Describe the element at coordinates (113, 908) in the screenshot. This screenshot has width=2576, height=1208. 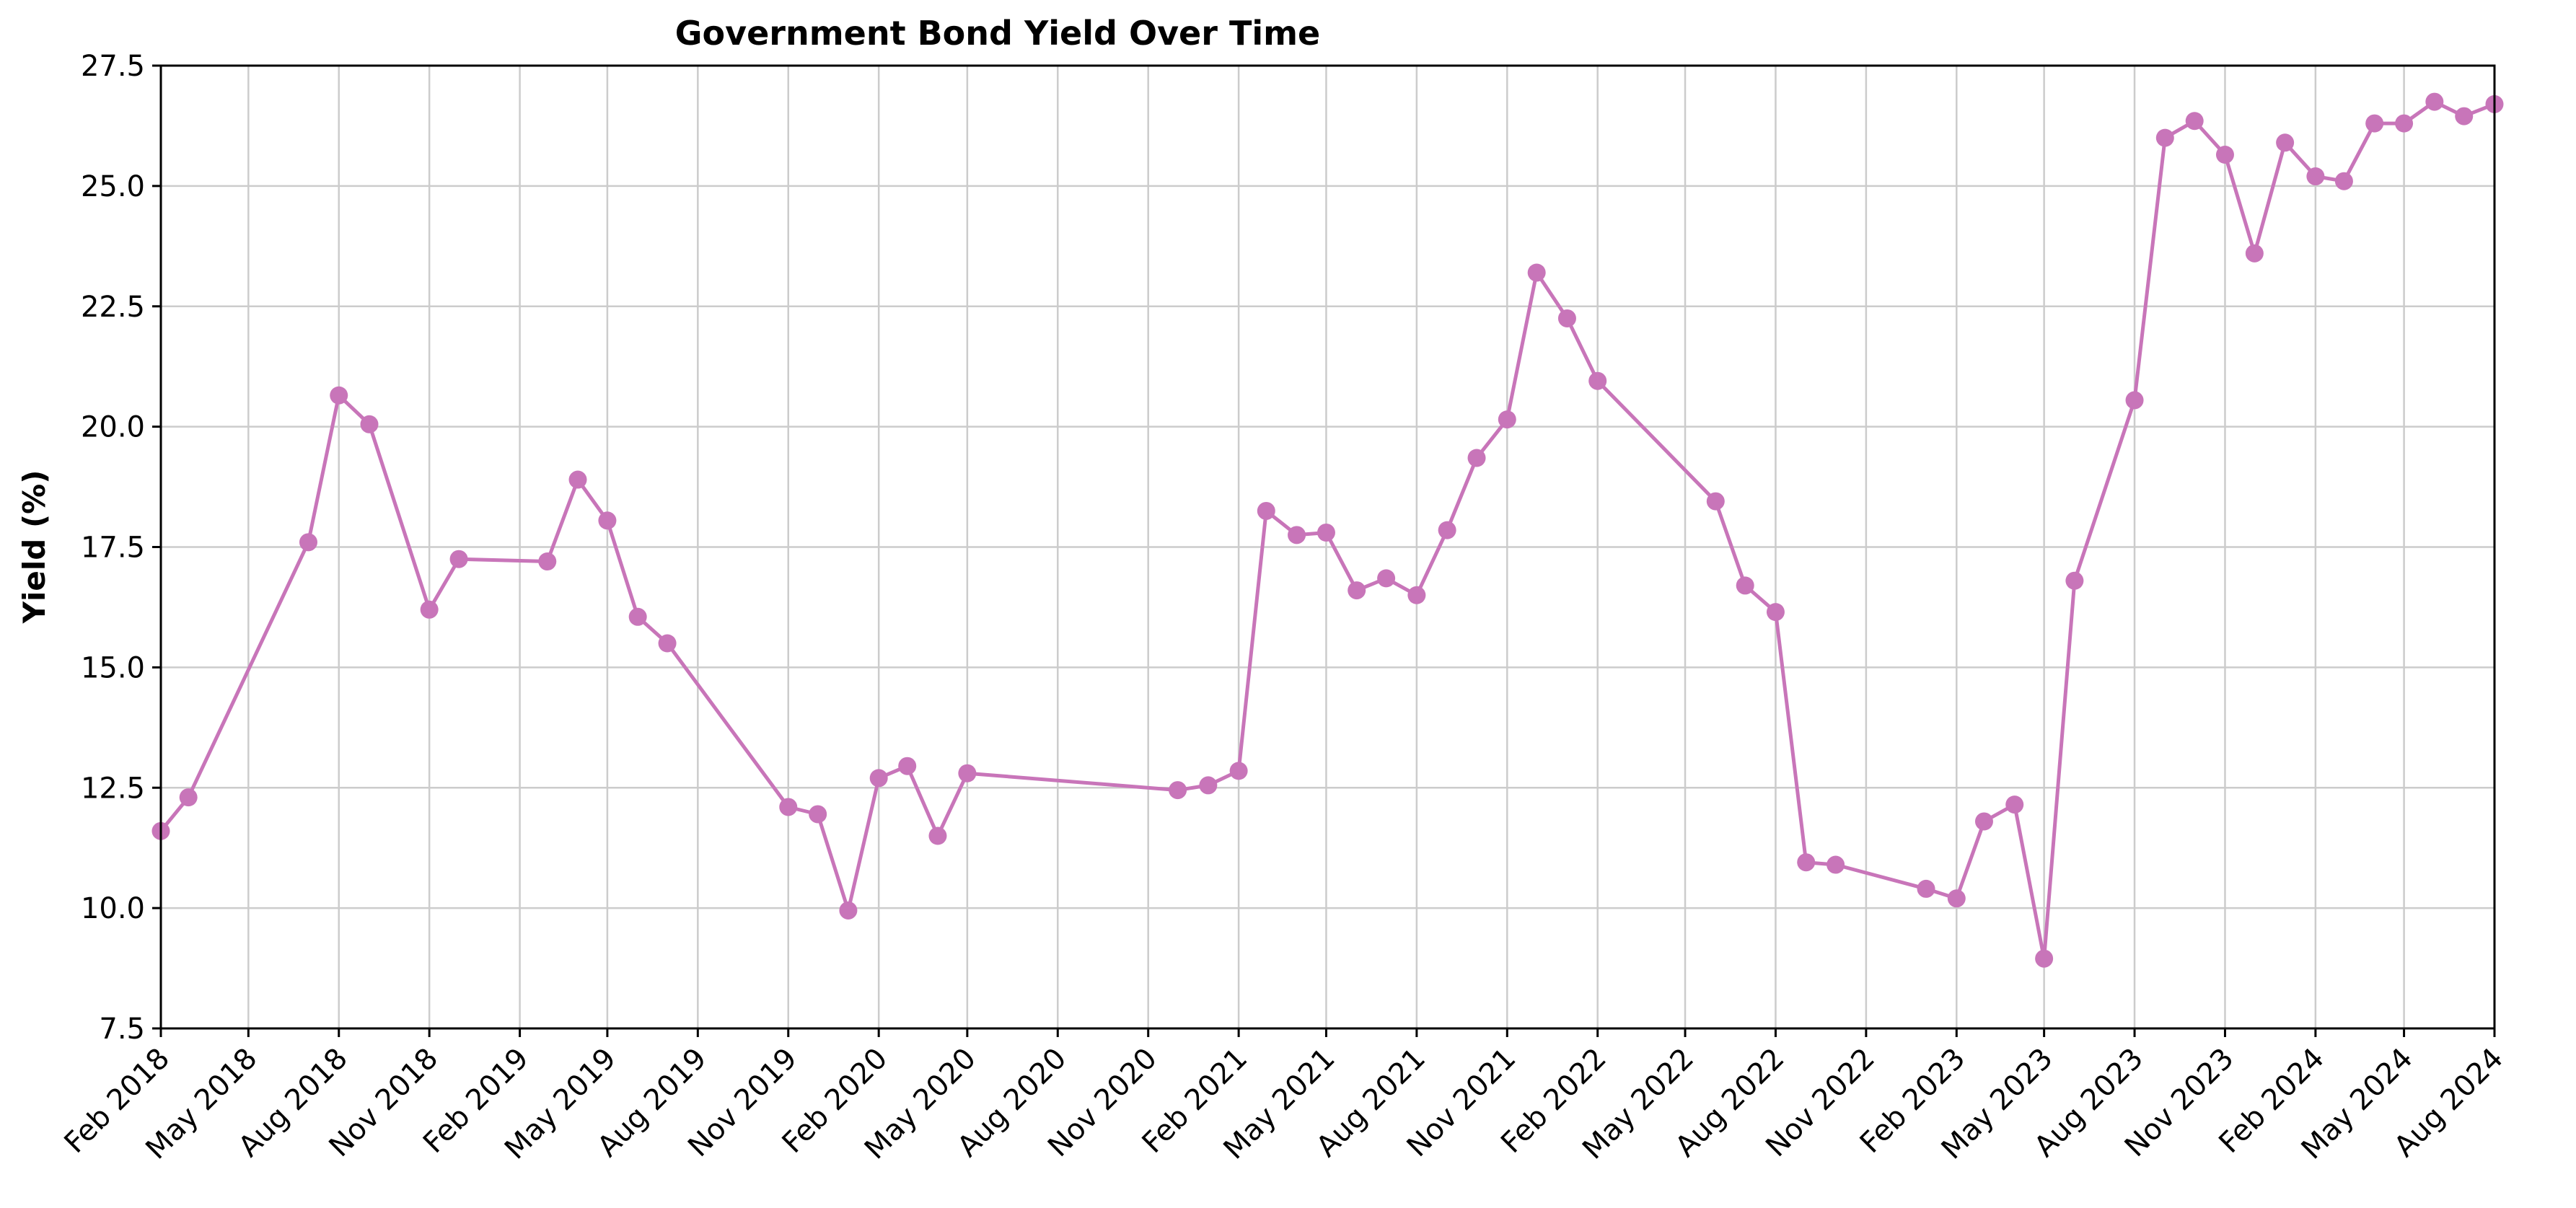
I see `y-tick-label: 10.0` at that location.